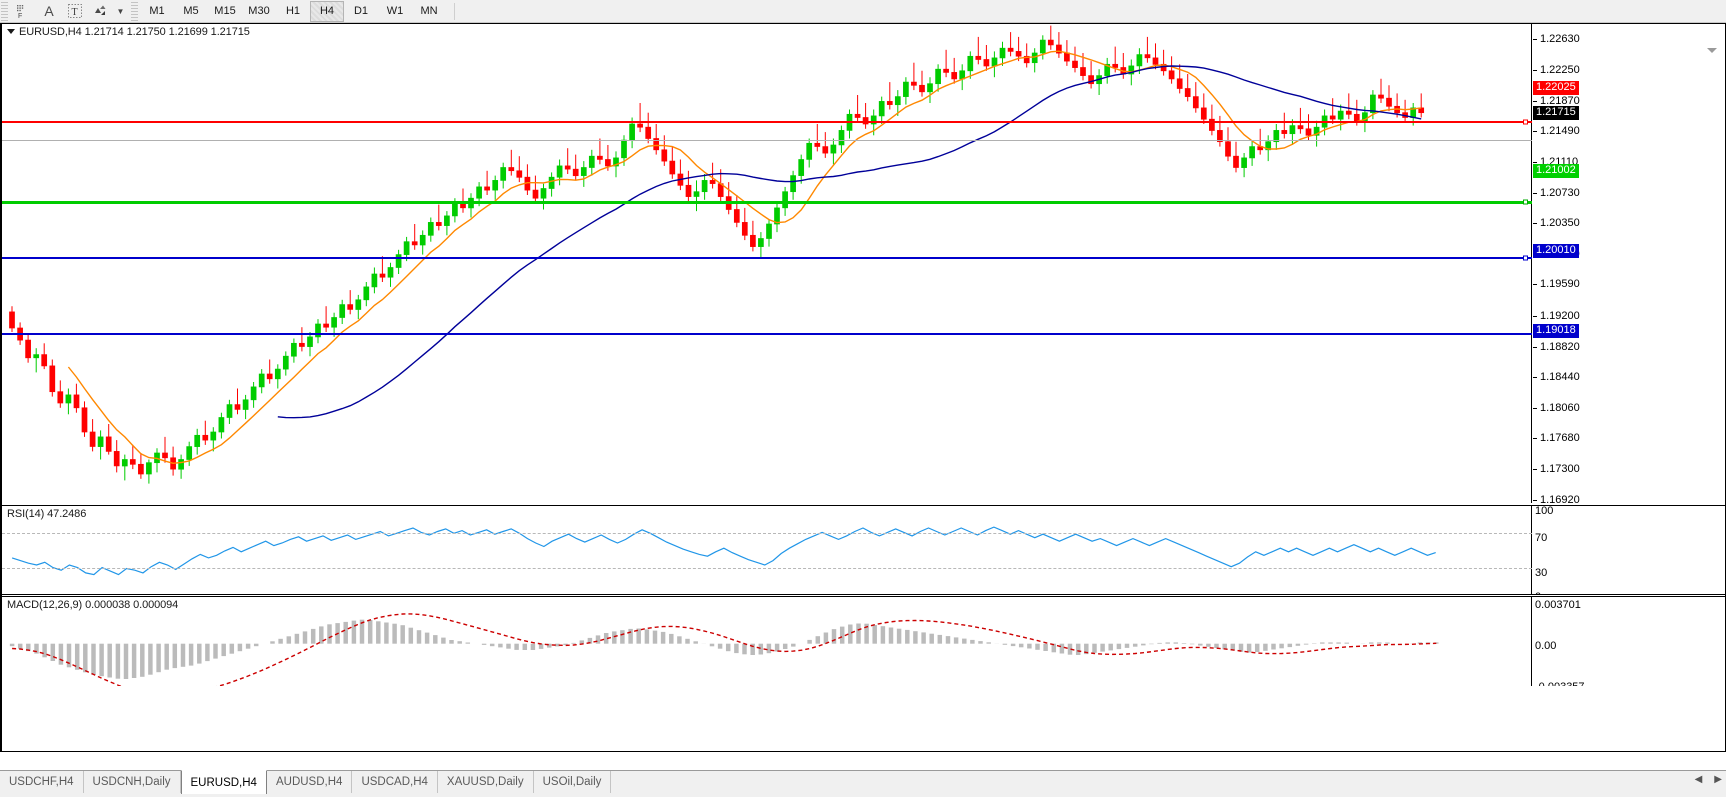 This screenshot has height=797, width=1726. Describe the element at coordinates (361, 11) in the screenshot. I see `timeframe-d1: D1` at that location.